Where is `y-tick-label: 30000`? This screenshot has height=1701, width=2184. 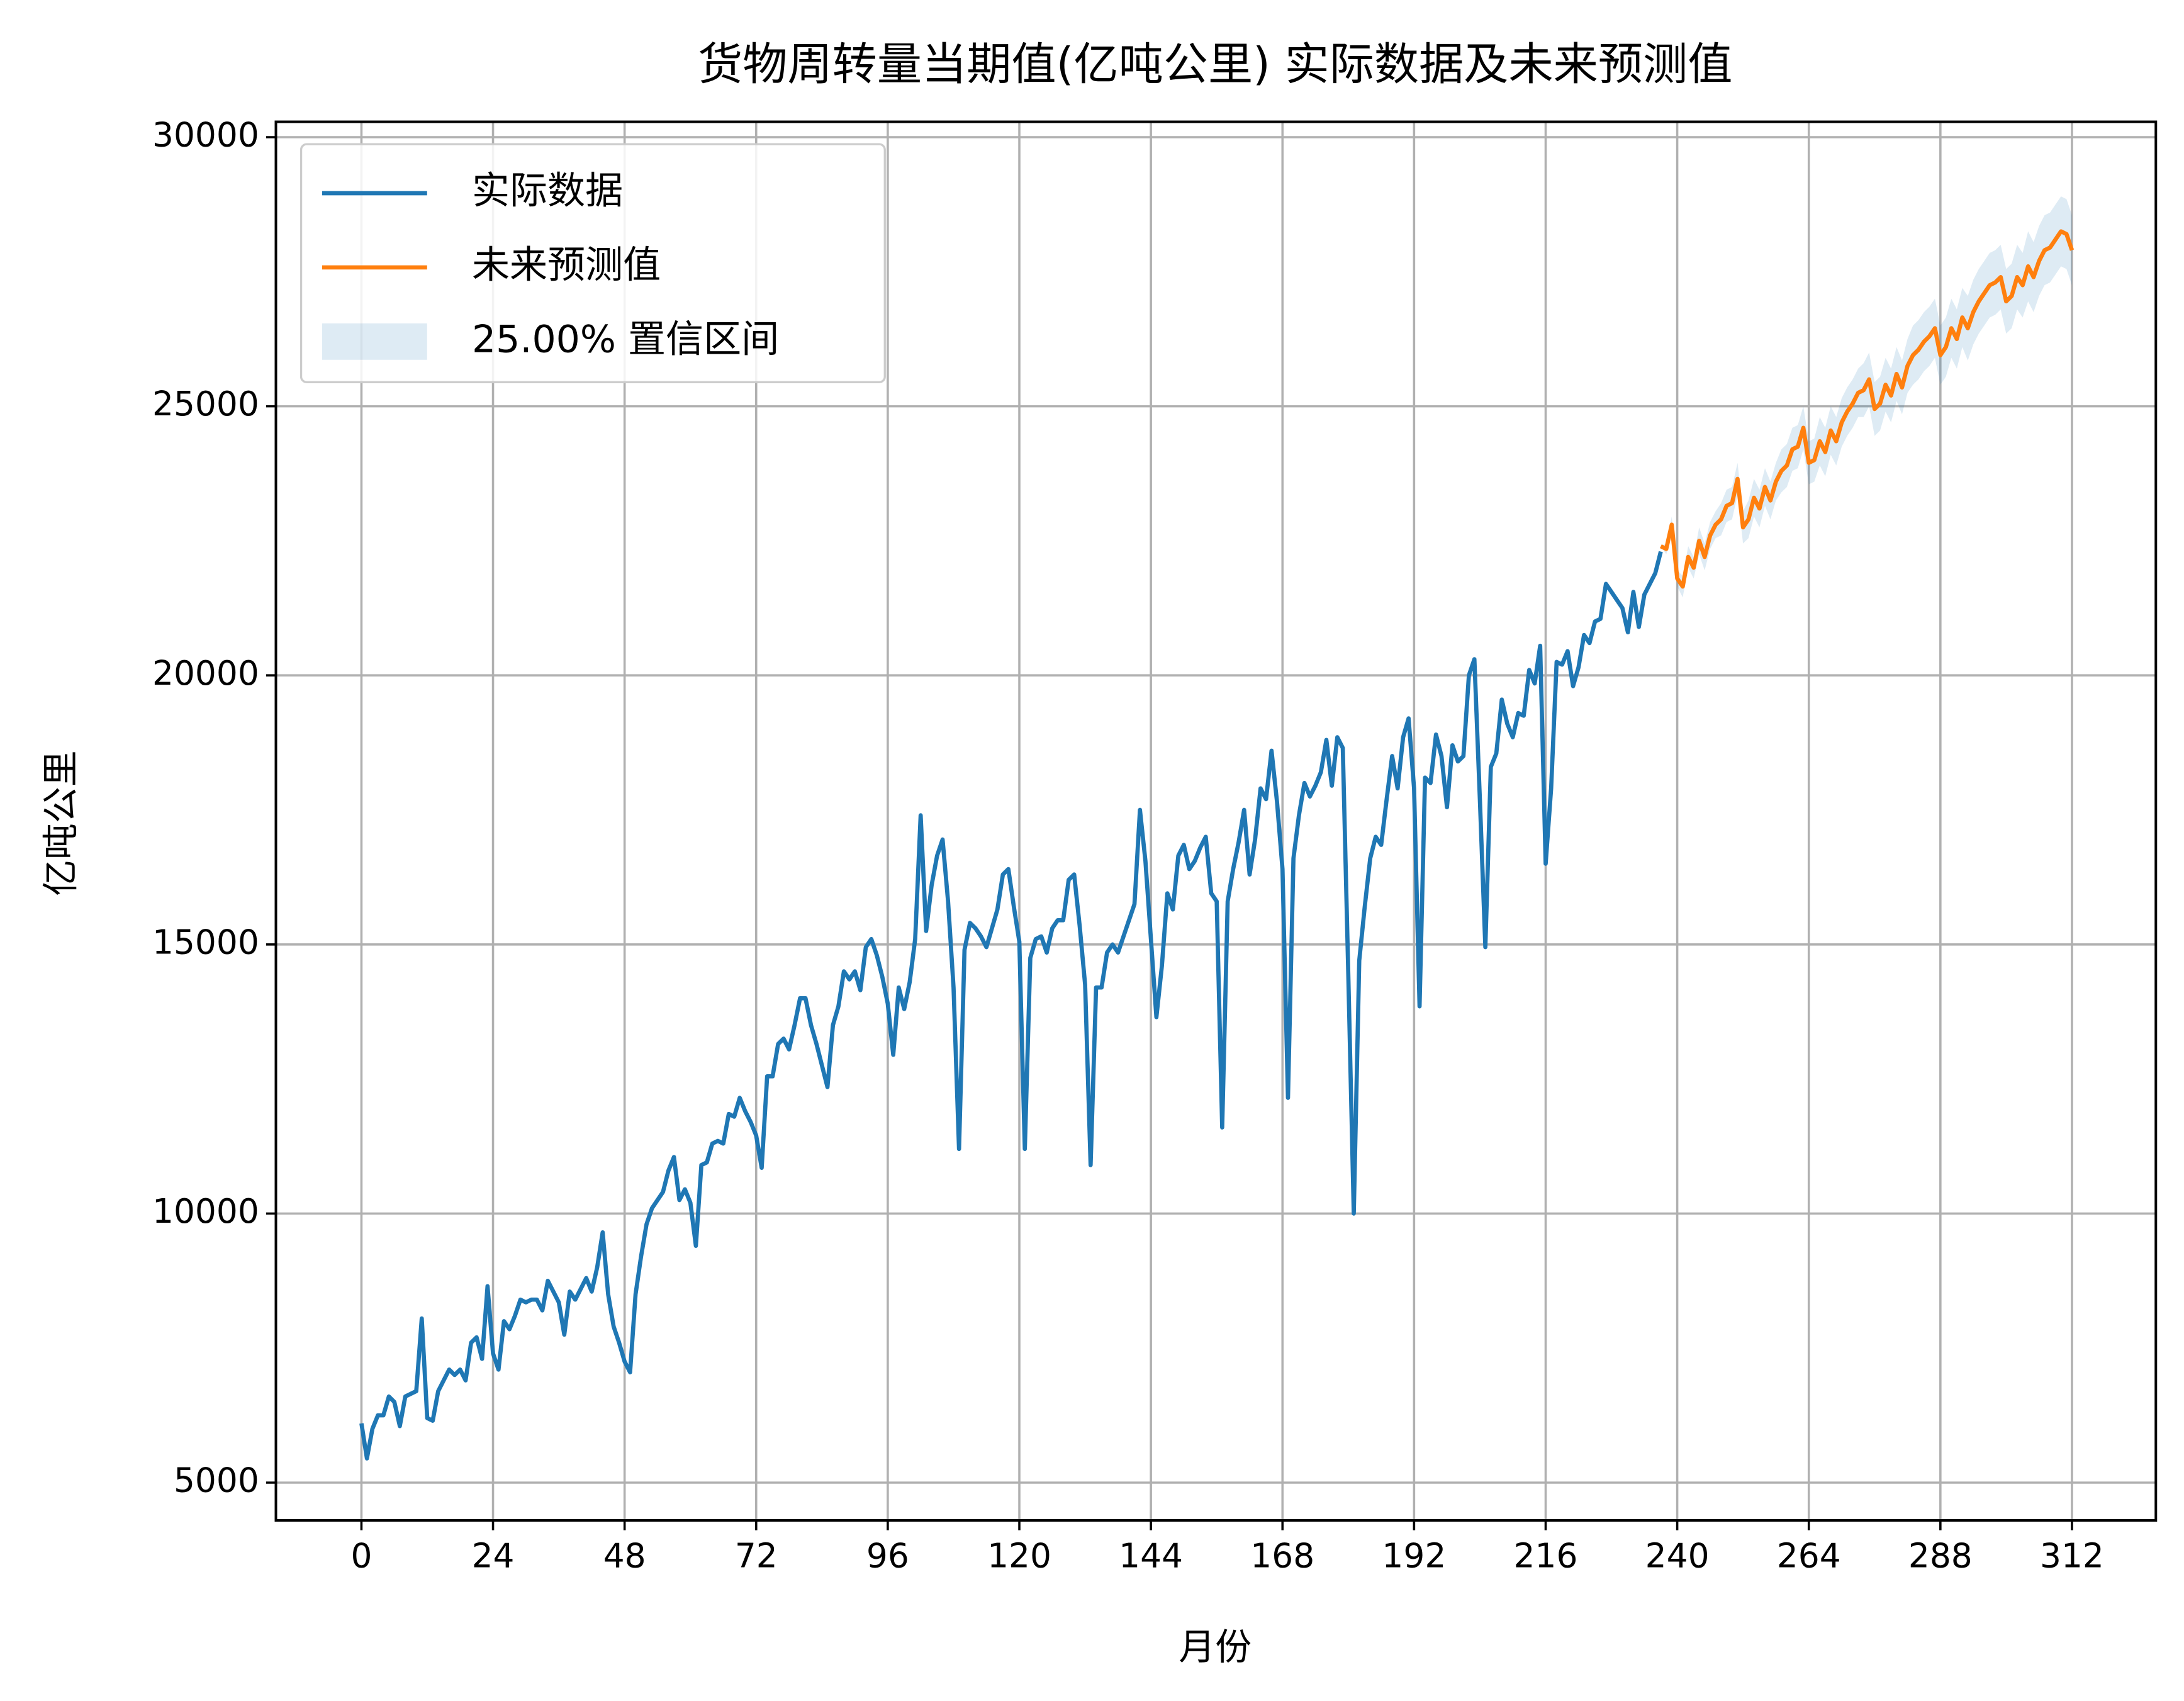 y-tick-label: 30000 is located at coordinates (205, 135).